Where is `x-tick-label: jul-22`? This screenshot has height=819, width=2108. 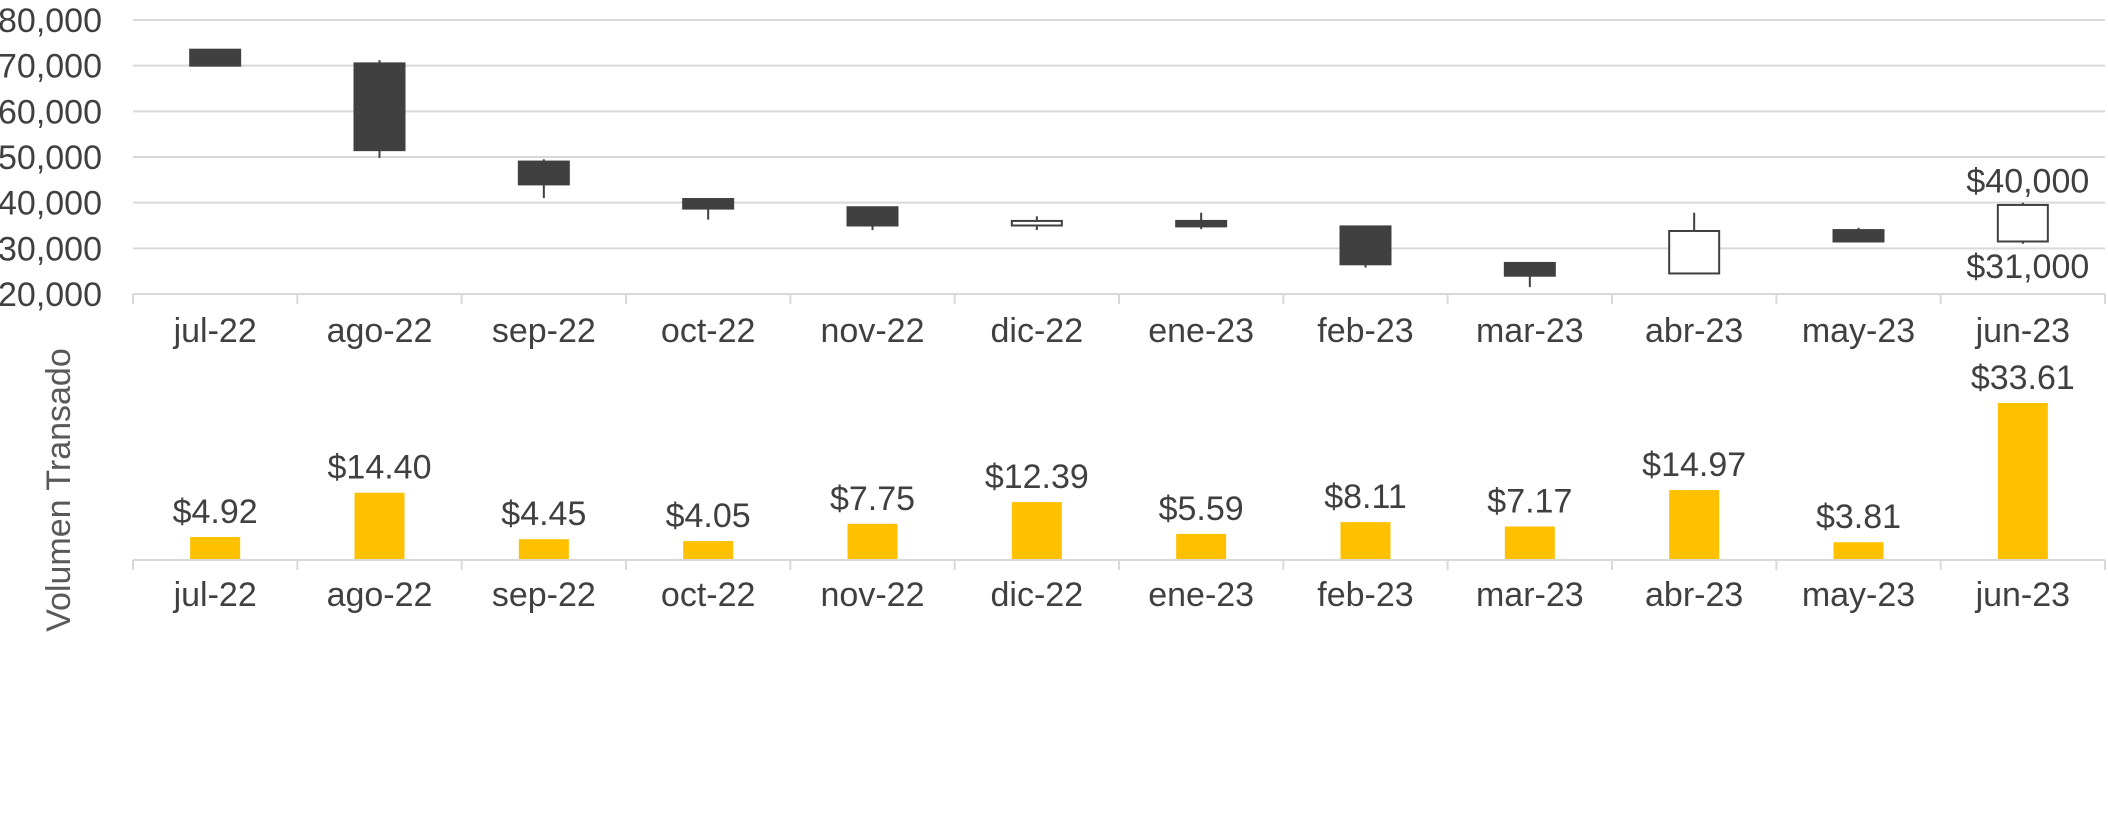
x-tick-label: jul-22 is located at coordinates (215, 331).